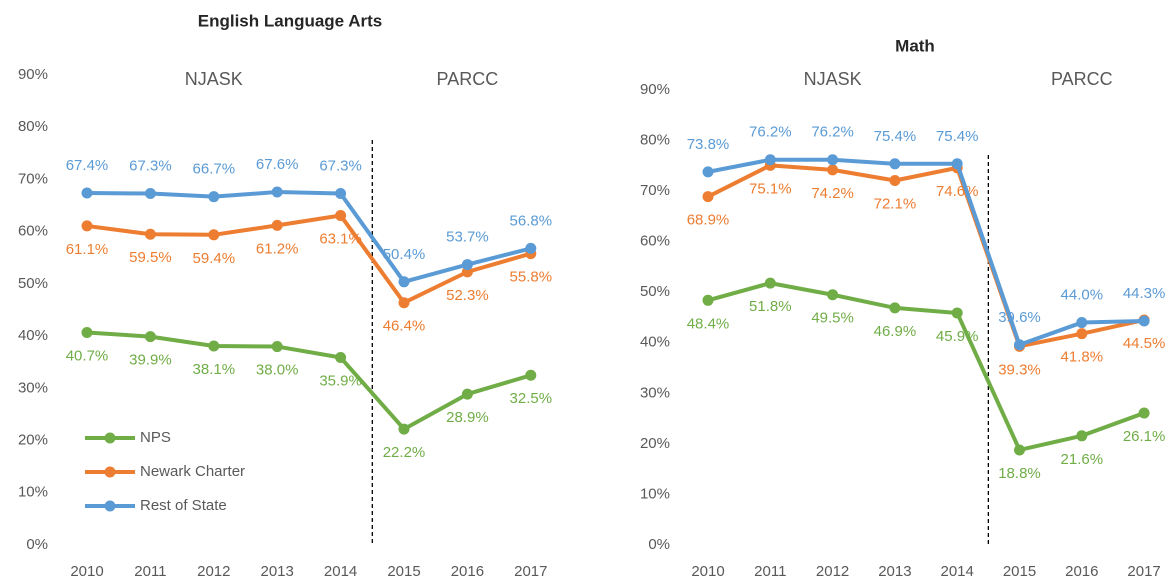 Image resolution: width=1172 pixels, height=586 pixels. What do you see at coordinates (770, 306) in the screenshot?
I see `data-label: 51.8%` at bounding box center [770, 306].